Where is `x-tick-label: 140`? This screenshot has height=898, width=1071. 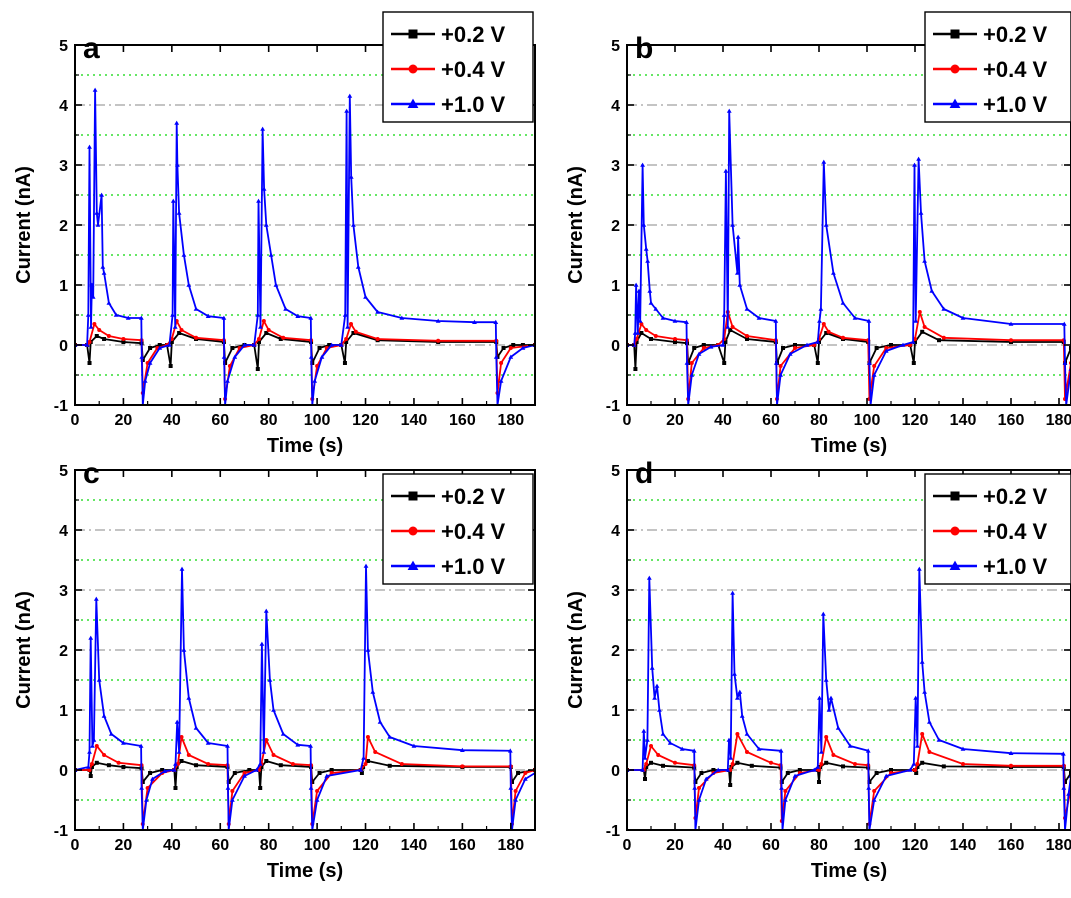
x-tick-label: 140 is located at coordinates (963, 845).